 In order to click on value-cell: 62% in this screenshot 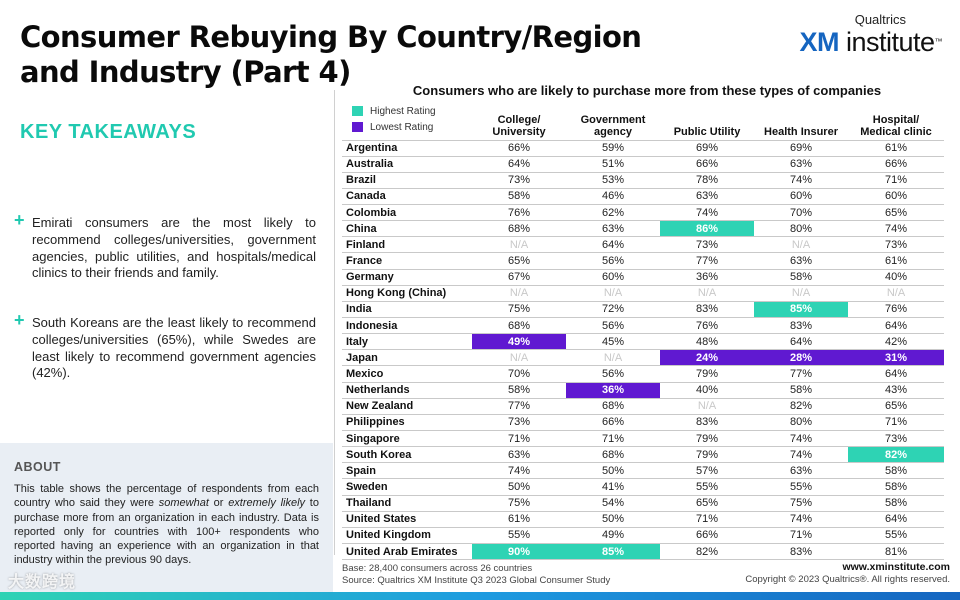, I will do `click(613, 213)`.